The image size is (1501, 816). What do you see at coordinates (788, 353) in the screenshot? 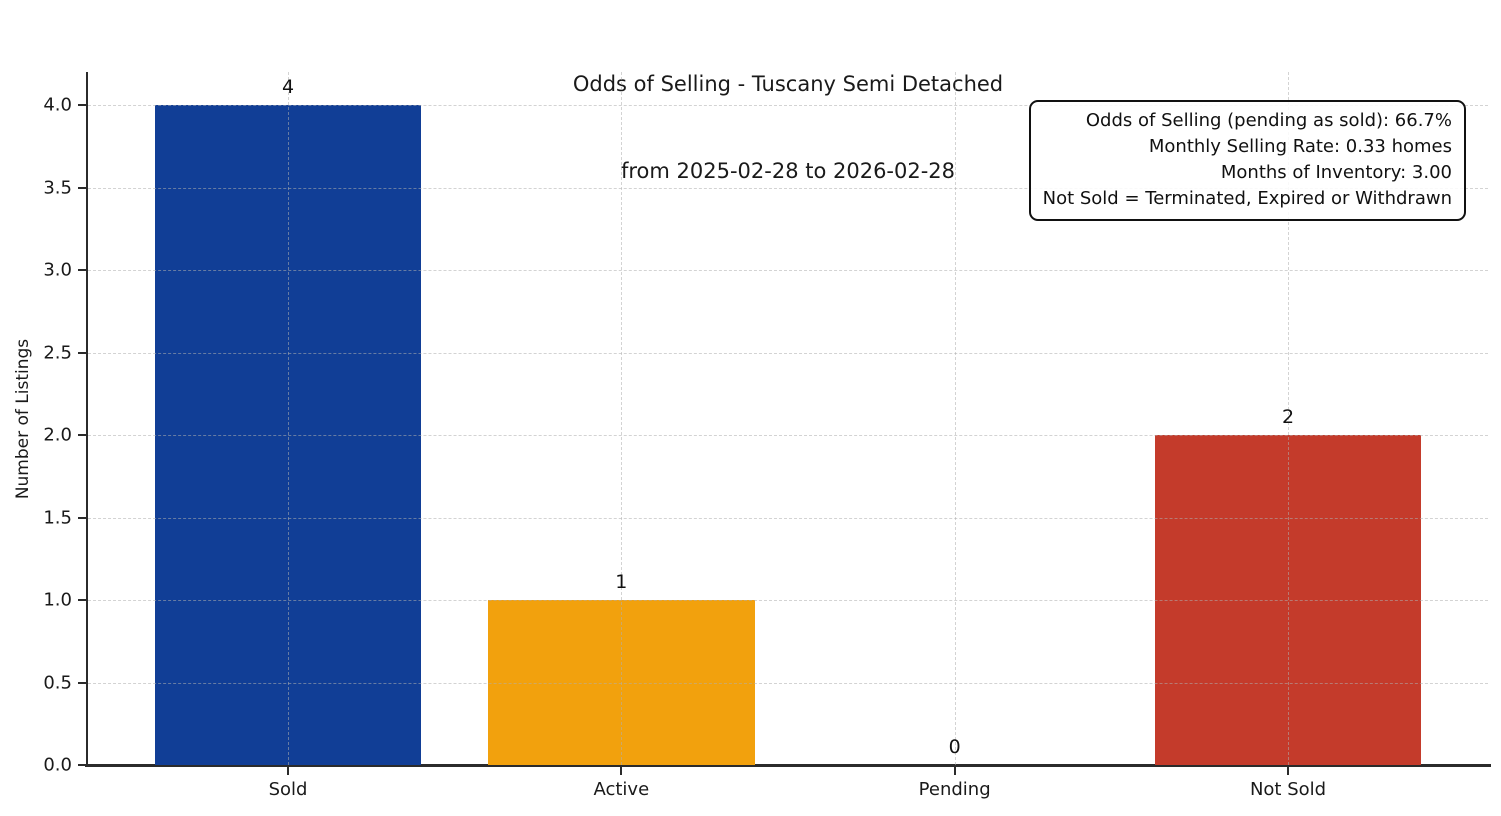
I see `gridline-h-2.5` at bounding box center [788, 353].